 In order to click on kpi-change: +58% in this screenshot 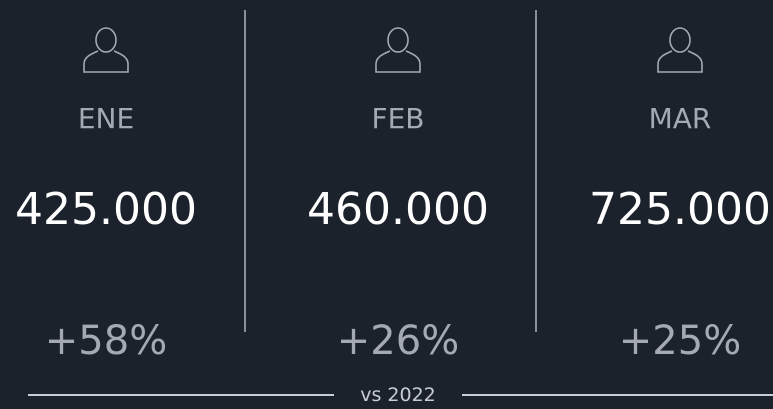, I will do `click(106, 341)`.